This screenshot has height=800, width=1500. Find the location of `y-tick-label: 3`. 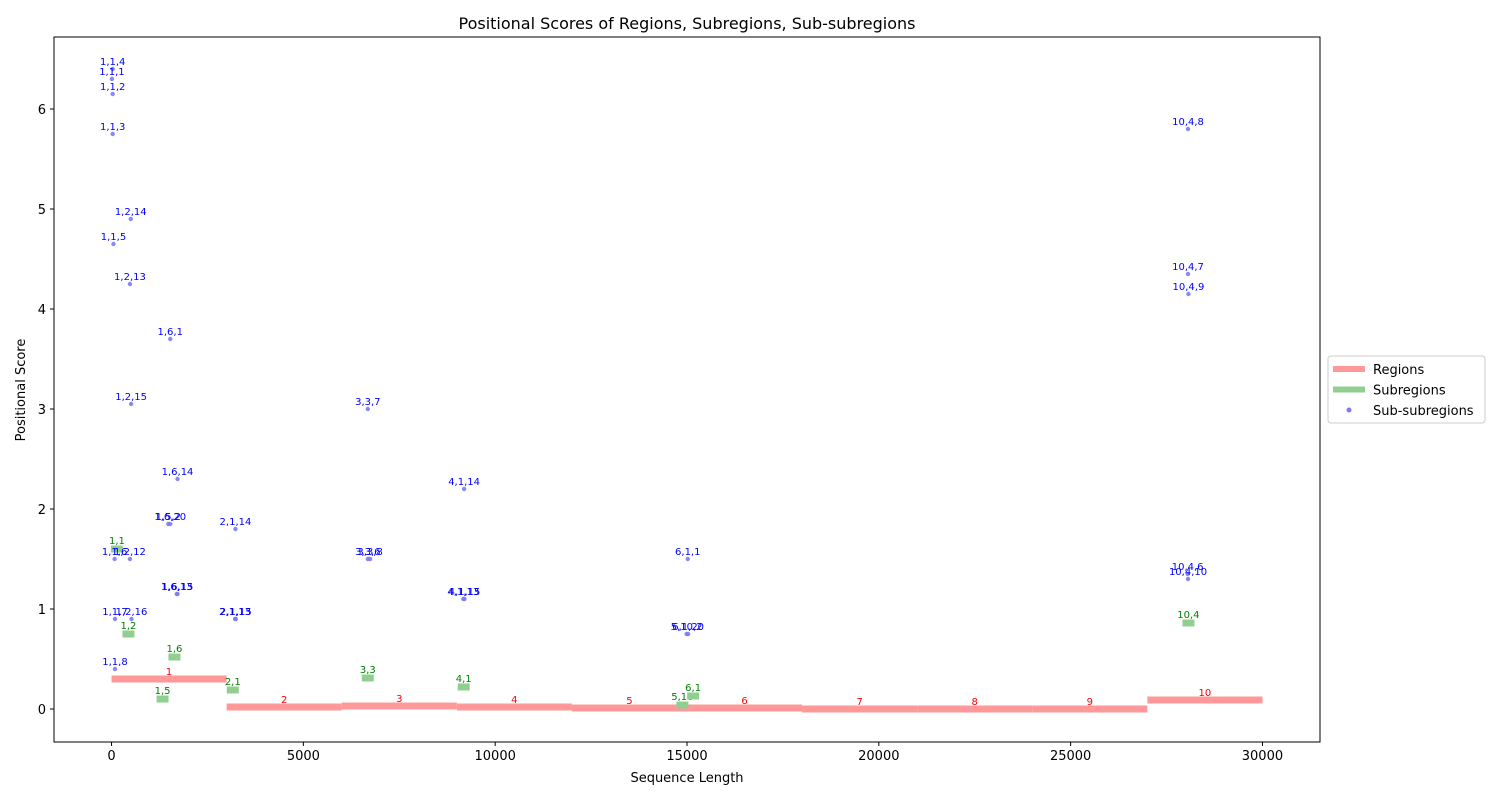

y-tick-label: 3 is located at coordinates (42, 410).